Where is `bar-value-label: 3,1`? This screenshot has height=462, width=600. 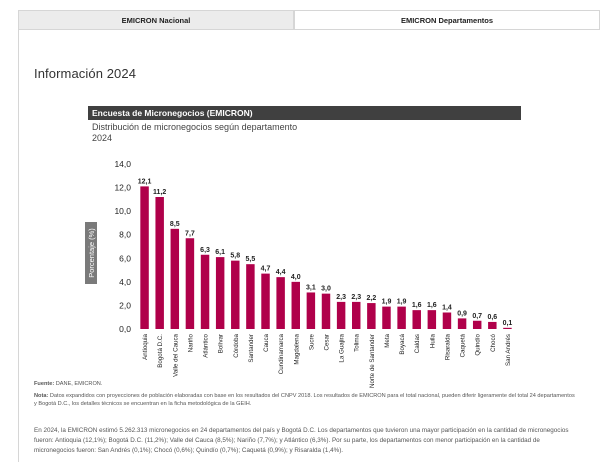
bar-value-label: 3,1 is located at coordinates (311, 287).